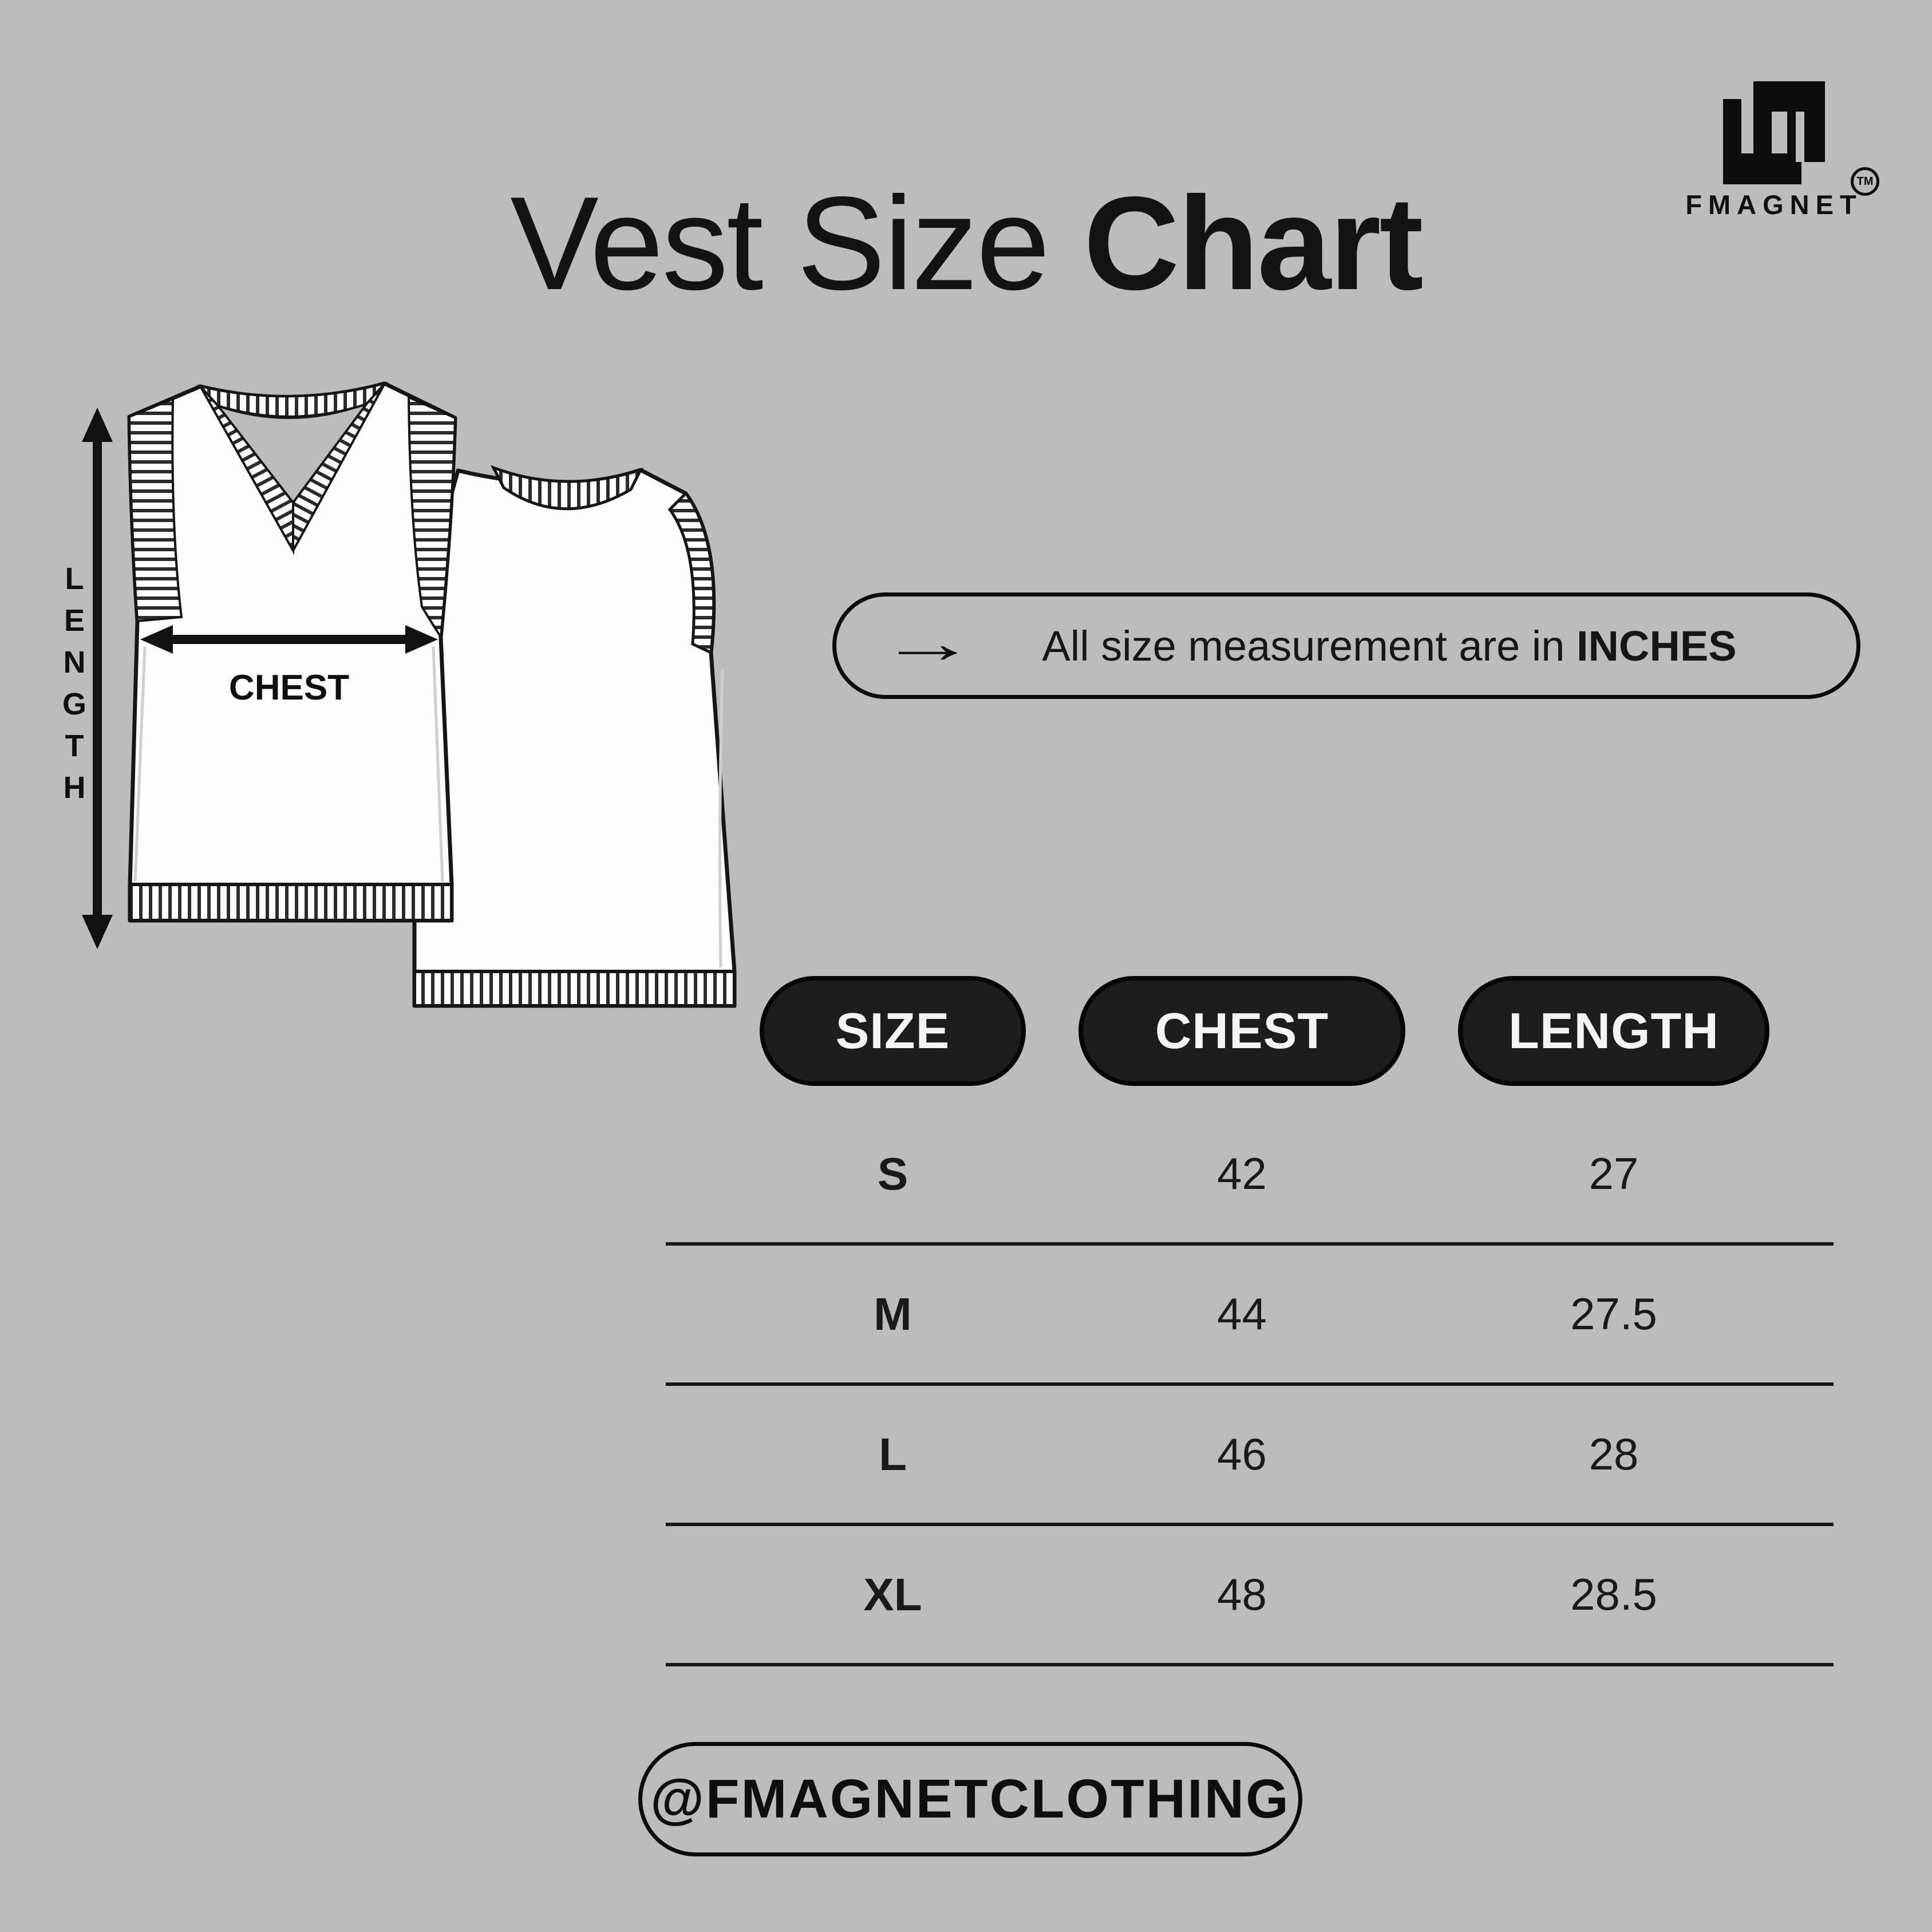  Describe the element at coordinates (74, 683) in the screenshot. I see `length-label: L E N G T H` at that location.